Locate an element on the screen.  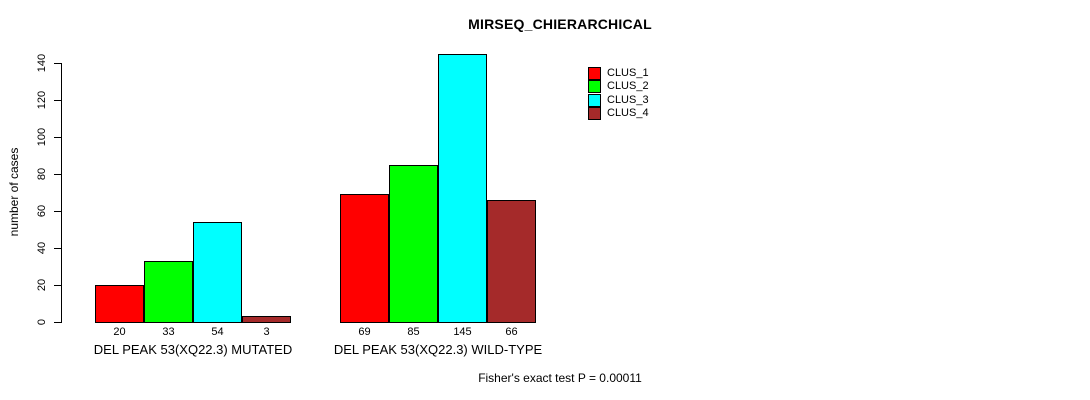
x-group-label: DEL PEAK 53(XQ22.3) WILD-TYPE is located at coordinates (438, 349).